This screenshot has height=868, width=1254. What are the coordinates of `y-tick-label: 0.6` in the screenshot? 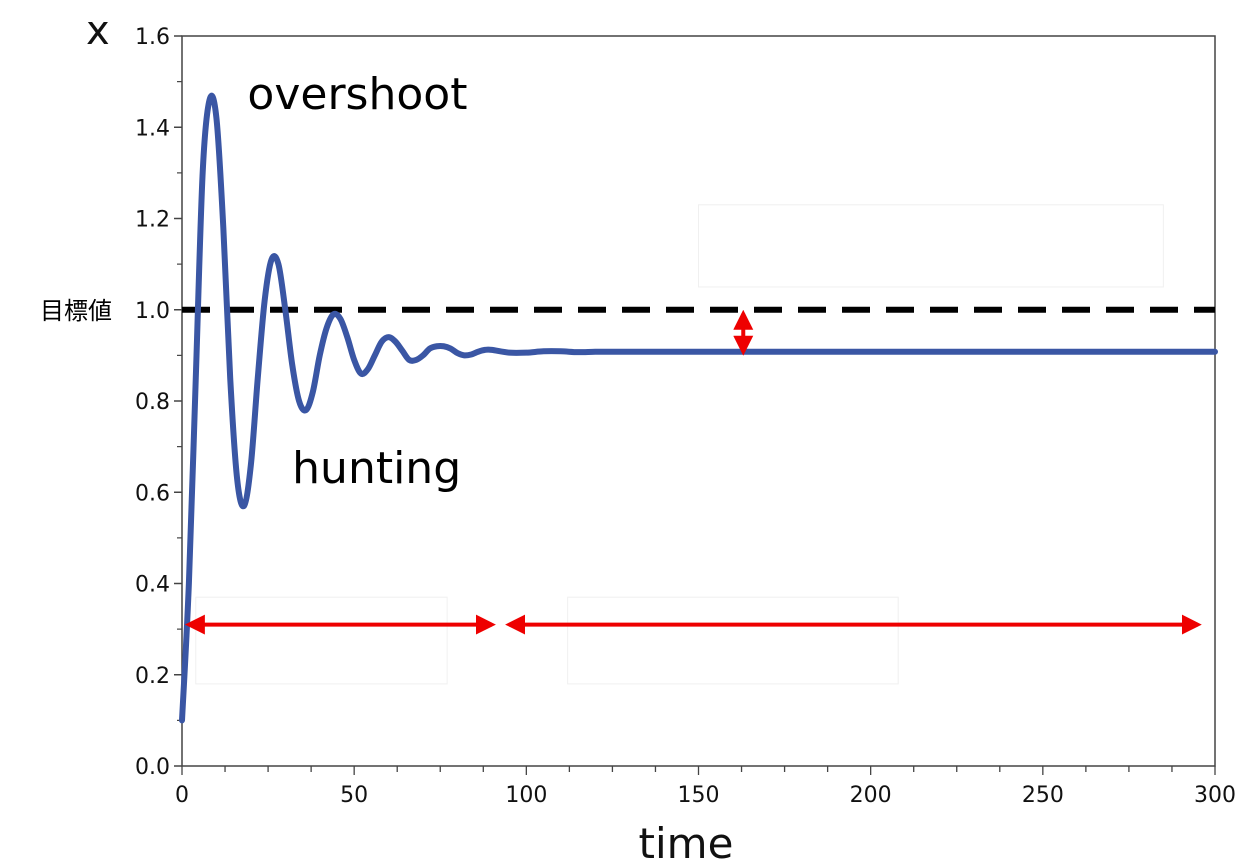 It's located at (152, 493).